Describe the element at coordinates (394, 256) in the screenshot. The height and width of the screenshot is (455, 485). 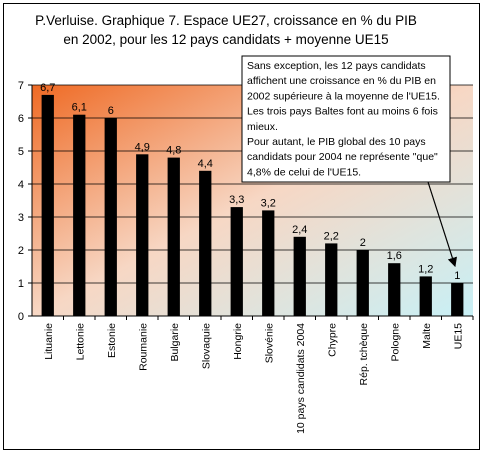
I see `data-label-11: 1,6` at that location.